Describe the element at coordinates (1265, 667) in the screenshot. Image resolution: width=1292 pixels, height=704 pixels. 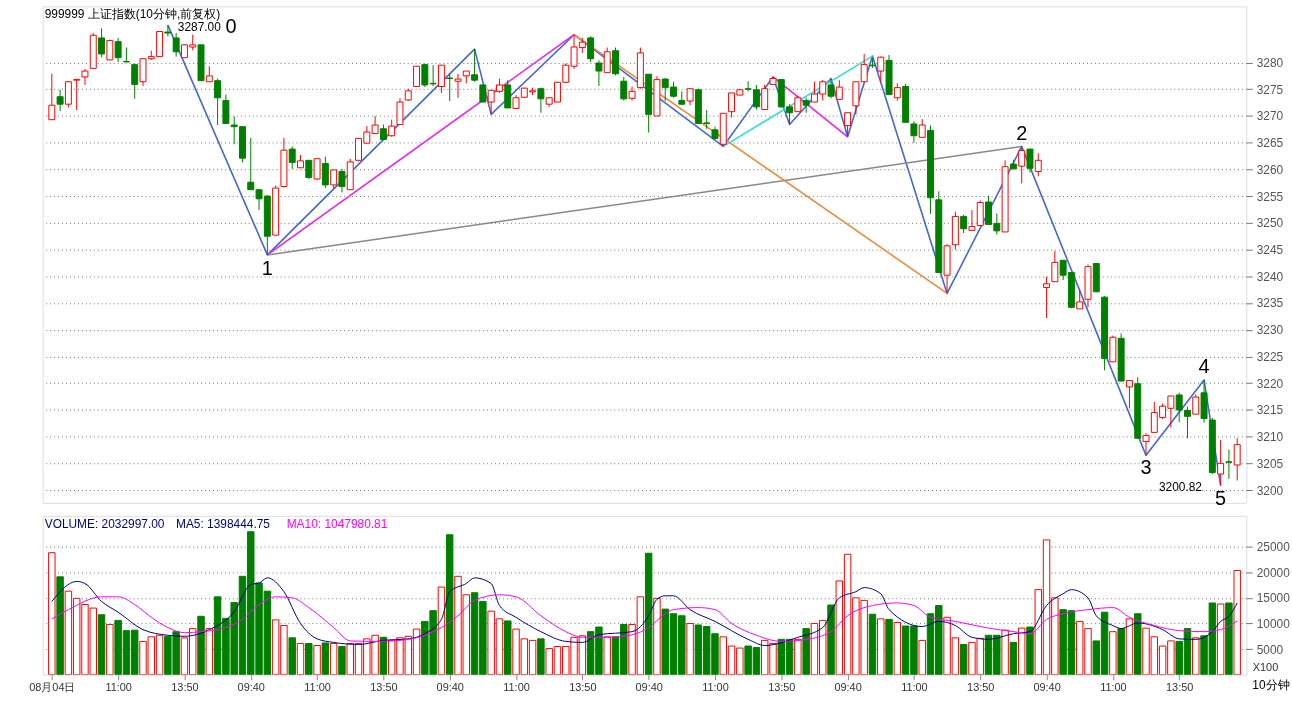
I see `y-axis-title: X100` at that location.